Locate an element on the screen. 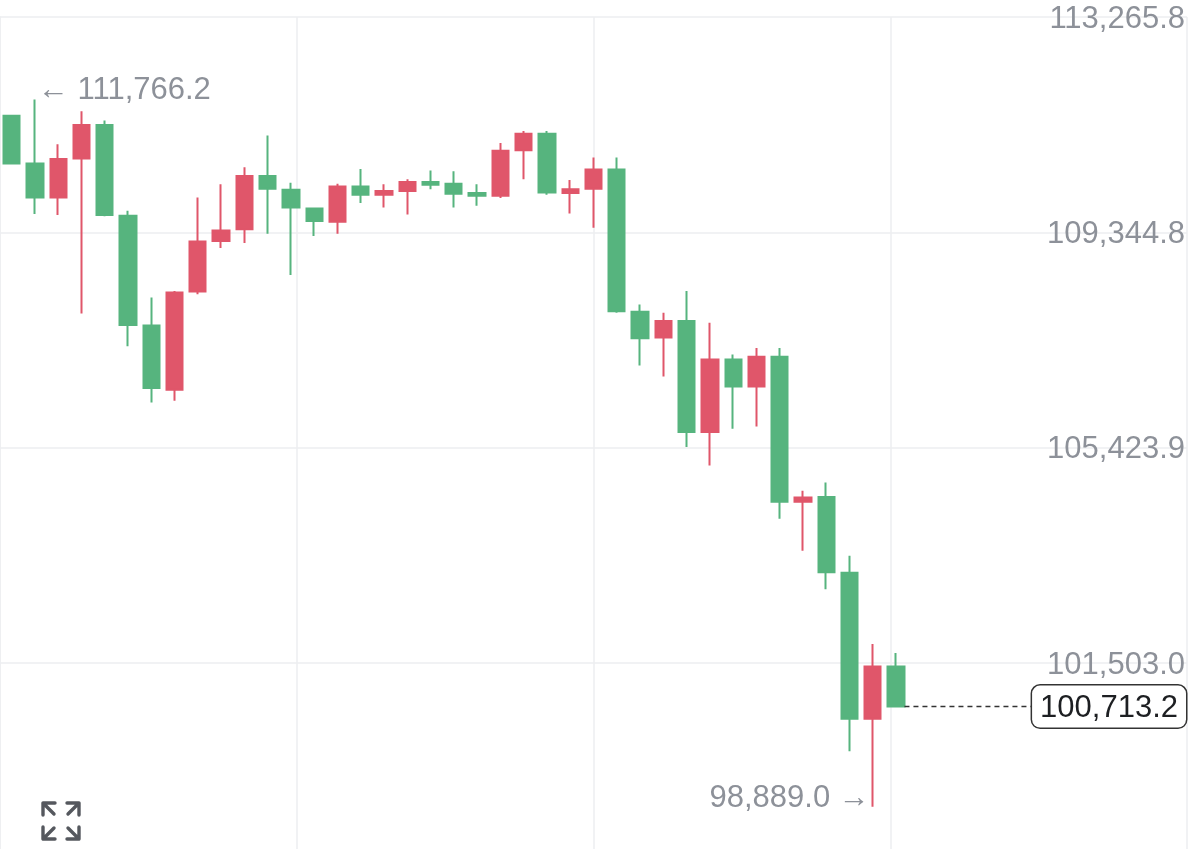 The image size is (1200, 849). y-tick-label: 109,344.8 is located at coordinates (1116, 232).